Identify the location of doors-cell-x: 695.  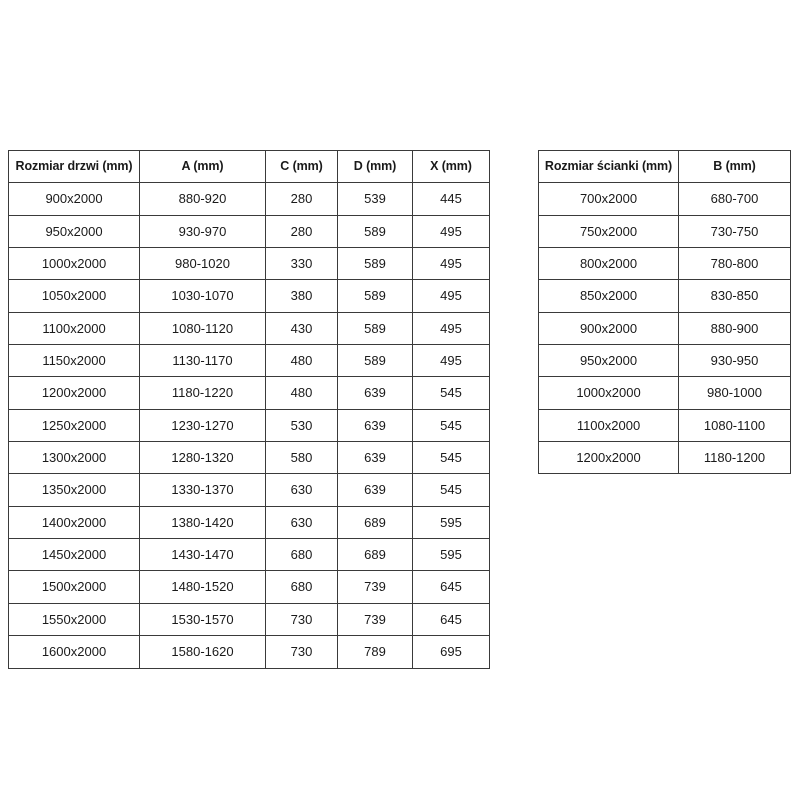
(451, 652).